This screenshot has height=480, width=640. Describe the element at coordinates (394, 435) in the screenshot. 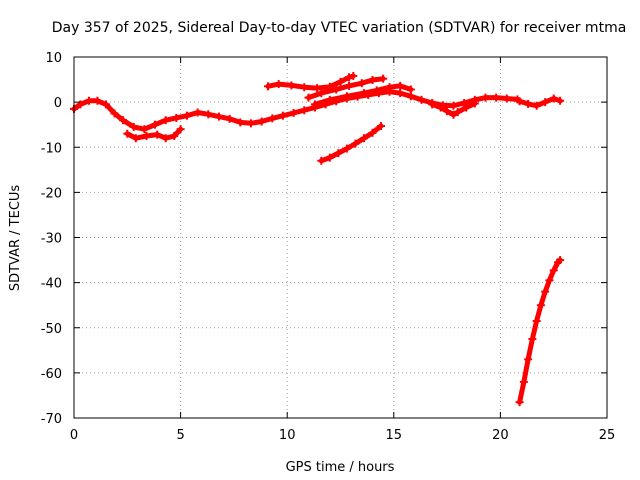

I see `x-tick-label: 15` at that location.